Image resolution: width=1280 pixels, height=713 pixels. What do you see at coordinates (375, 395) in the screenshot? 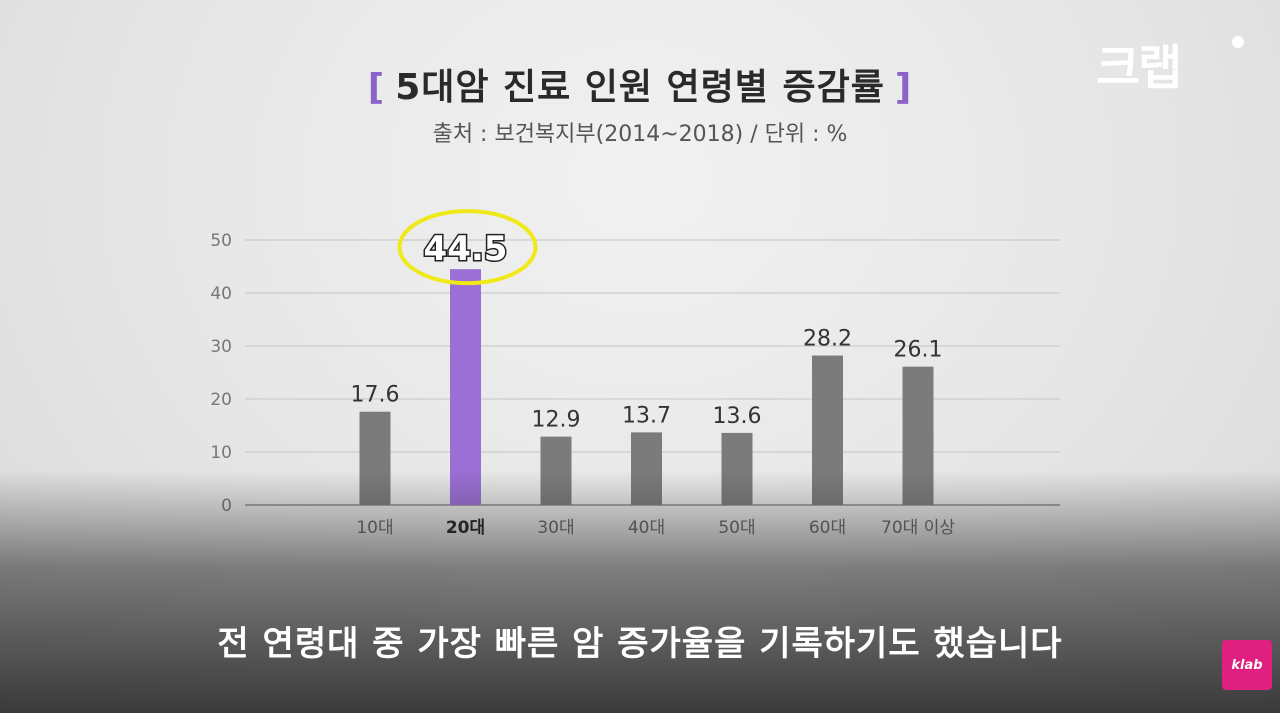
I see `data-label: 17.6` at bounding box center [375, 395].